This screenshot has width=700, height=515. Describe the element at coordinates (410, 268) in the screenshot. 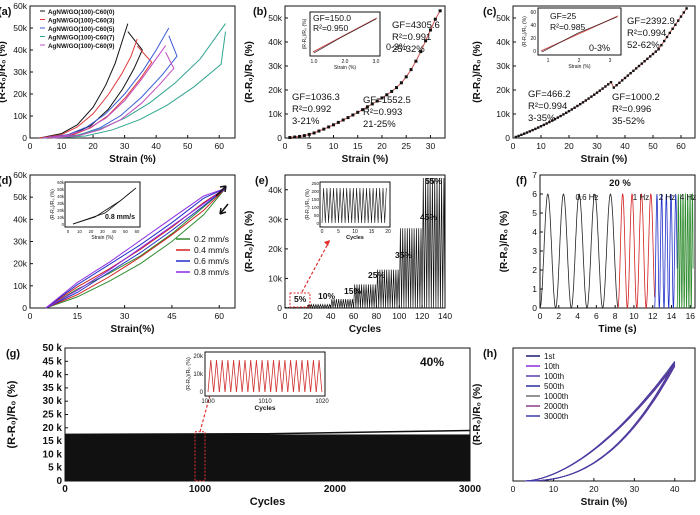

I see `cycle-block` at that location.